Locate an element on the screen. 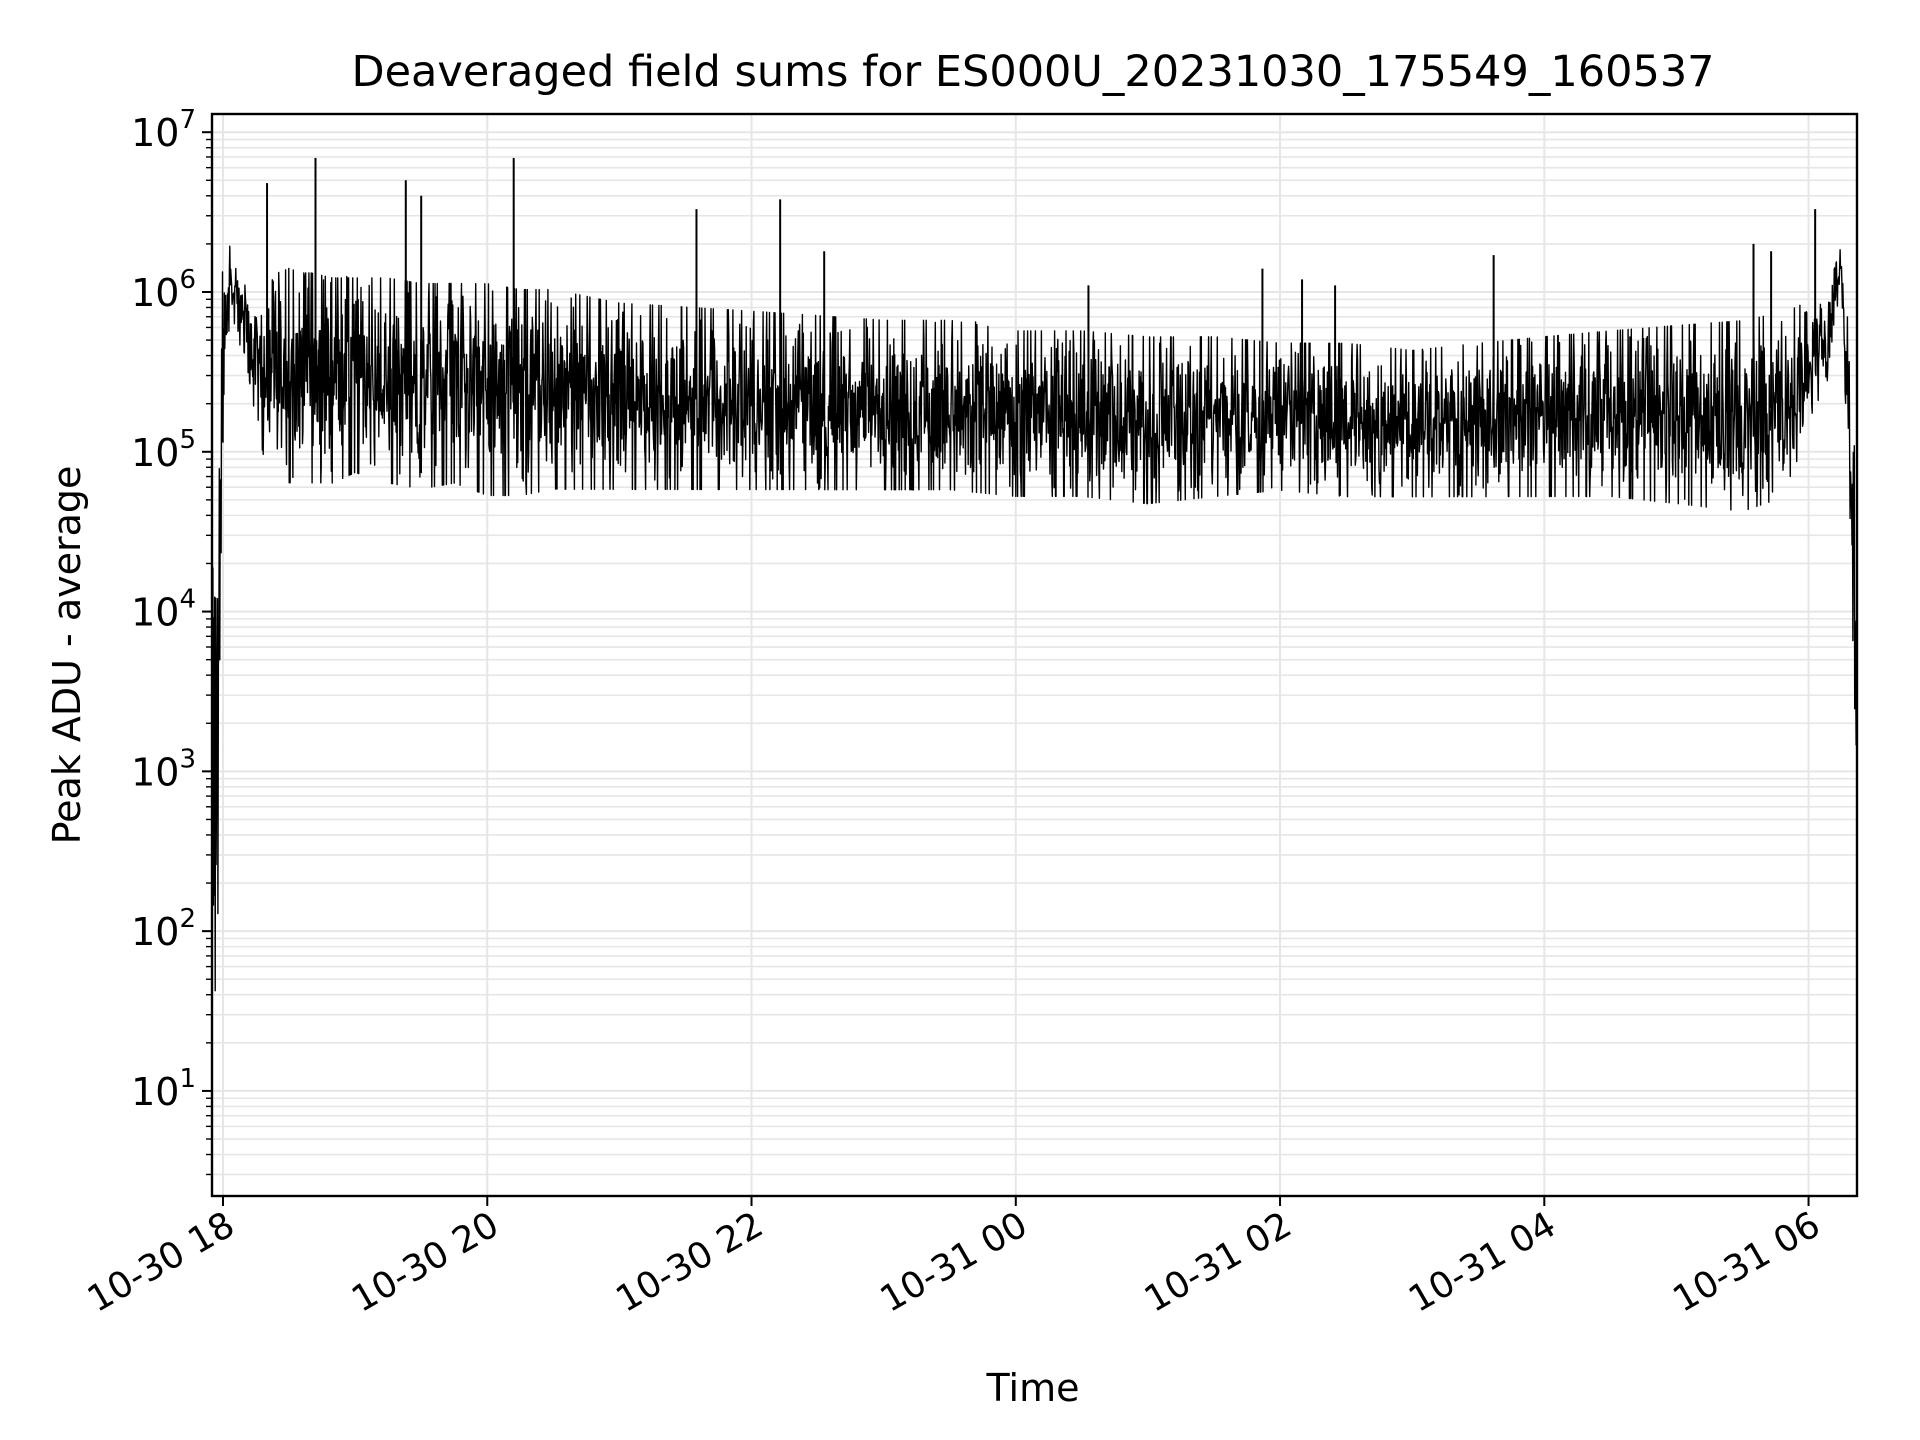 This screenshot has height=1440, width=1920. x-tick-label: 10-30 22 is located at coordinates (689, 1262).